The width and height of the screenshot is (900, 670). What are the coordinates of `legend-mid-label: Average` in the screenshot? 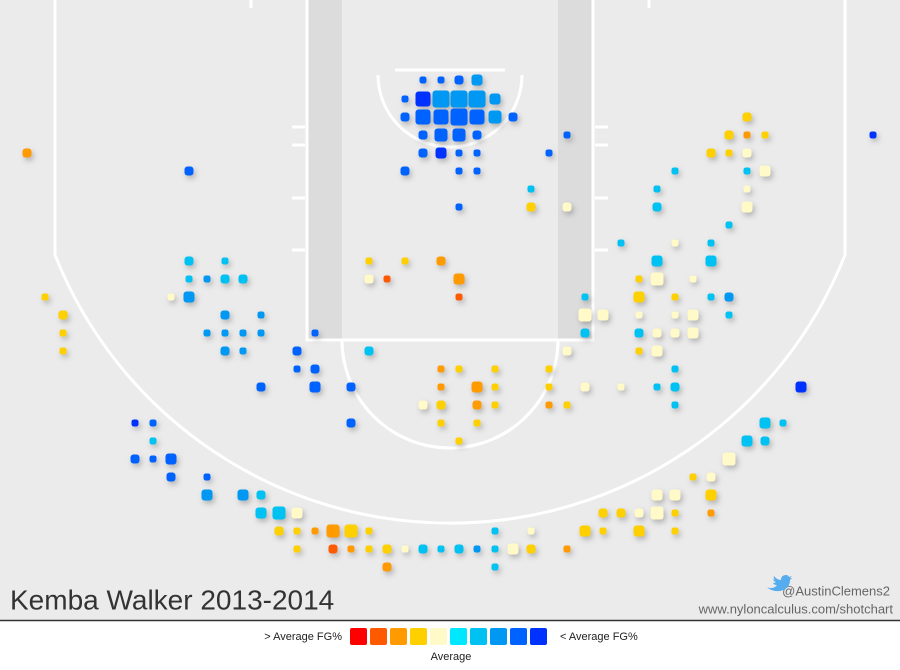 It's located at (451, 657).